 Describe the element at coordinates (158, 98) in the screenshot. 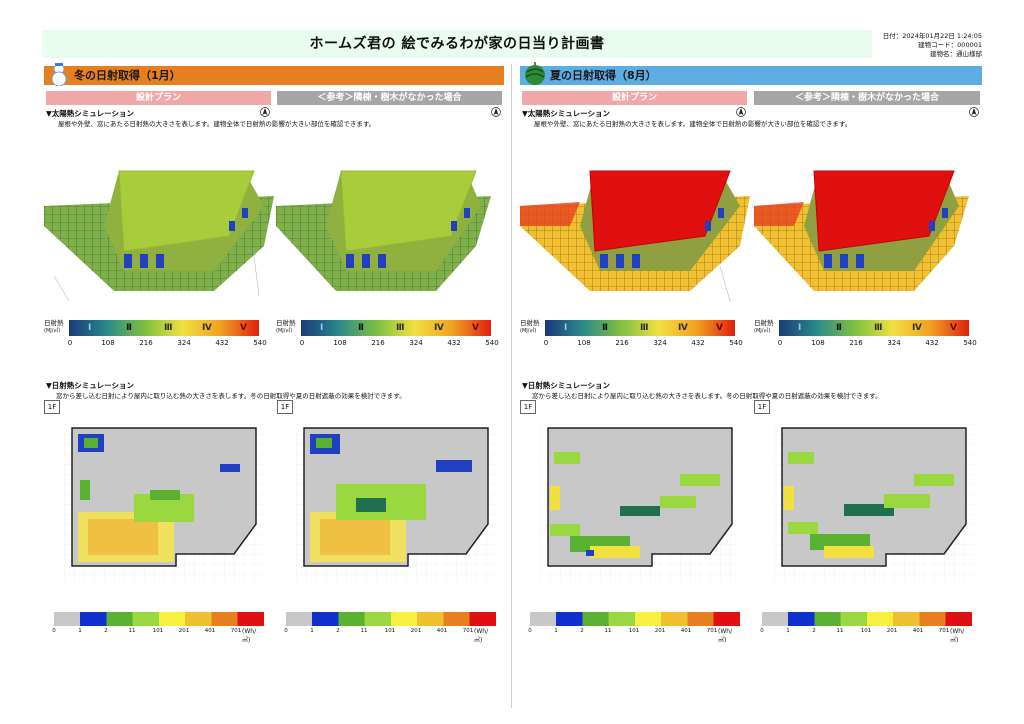

I see `winter-plan-header: 設計プラン` at that location.